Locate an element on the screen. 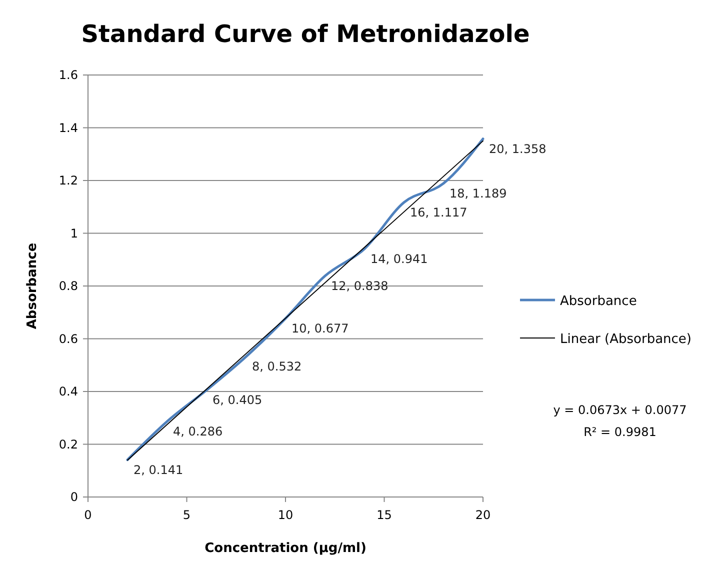 Image resolution: width=714 pixels, height=563 pixels. x-axis-title: Concentration (µg/ml) is located at coordinates (285, 548).